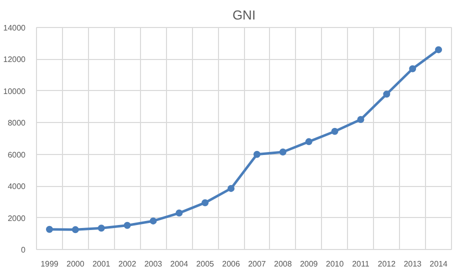 Image resolution: width=465 pixels, height=269 pixels. Describe the element at coordinates (14, 91) in the screenshot. I see `y-tick-label: 10000` at that location.